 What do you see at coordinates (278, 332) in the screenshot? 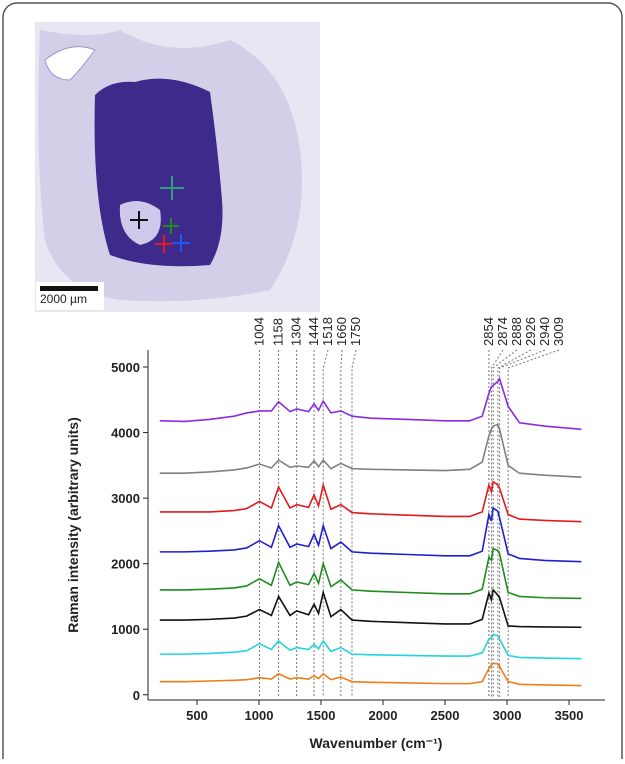
I see `peak-label: 1158` at bounding box center [278, 332].